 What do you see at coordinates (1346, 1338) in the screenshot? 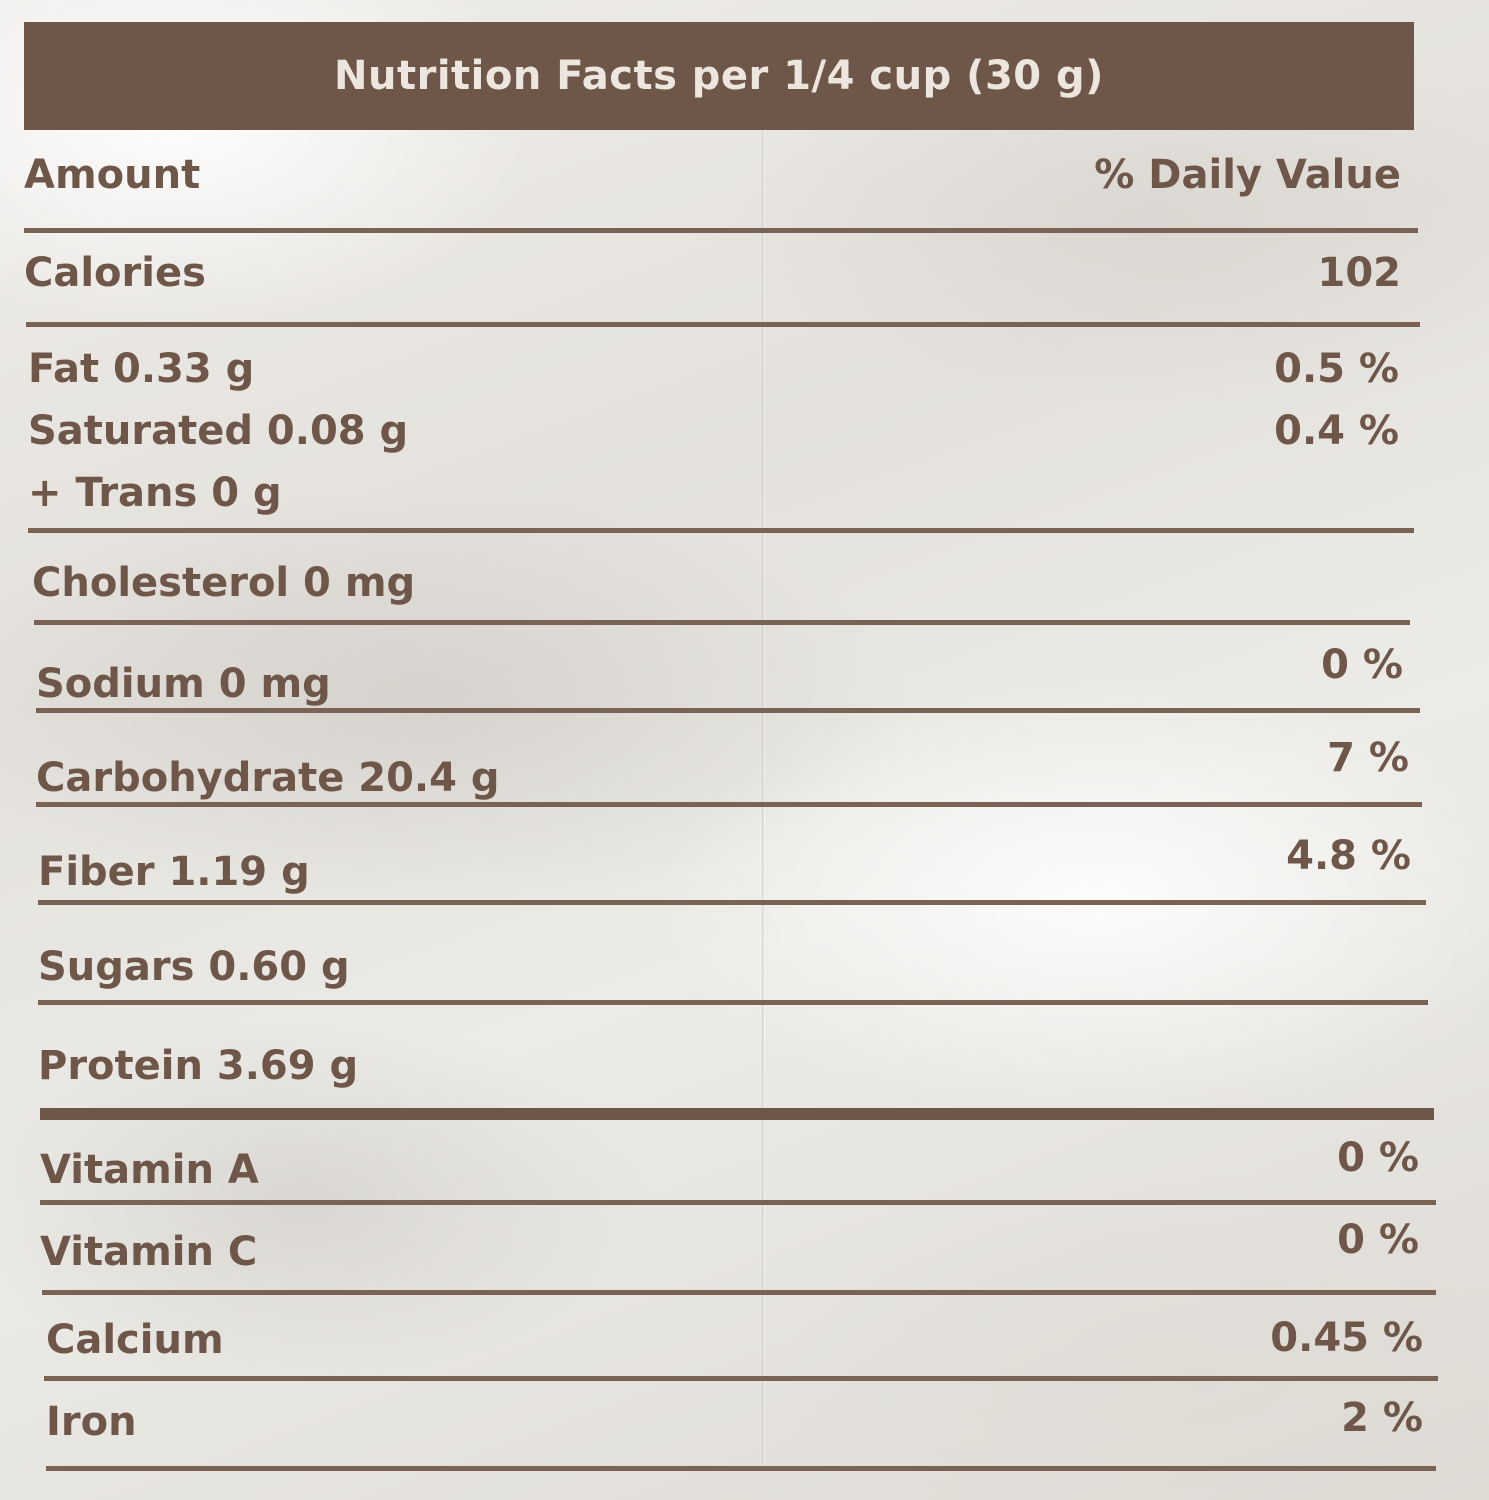
I see `row-calcium-value: 0.45 %` at bounding box center [1346, 1338].